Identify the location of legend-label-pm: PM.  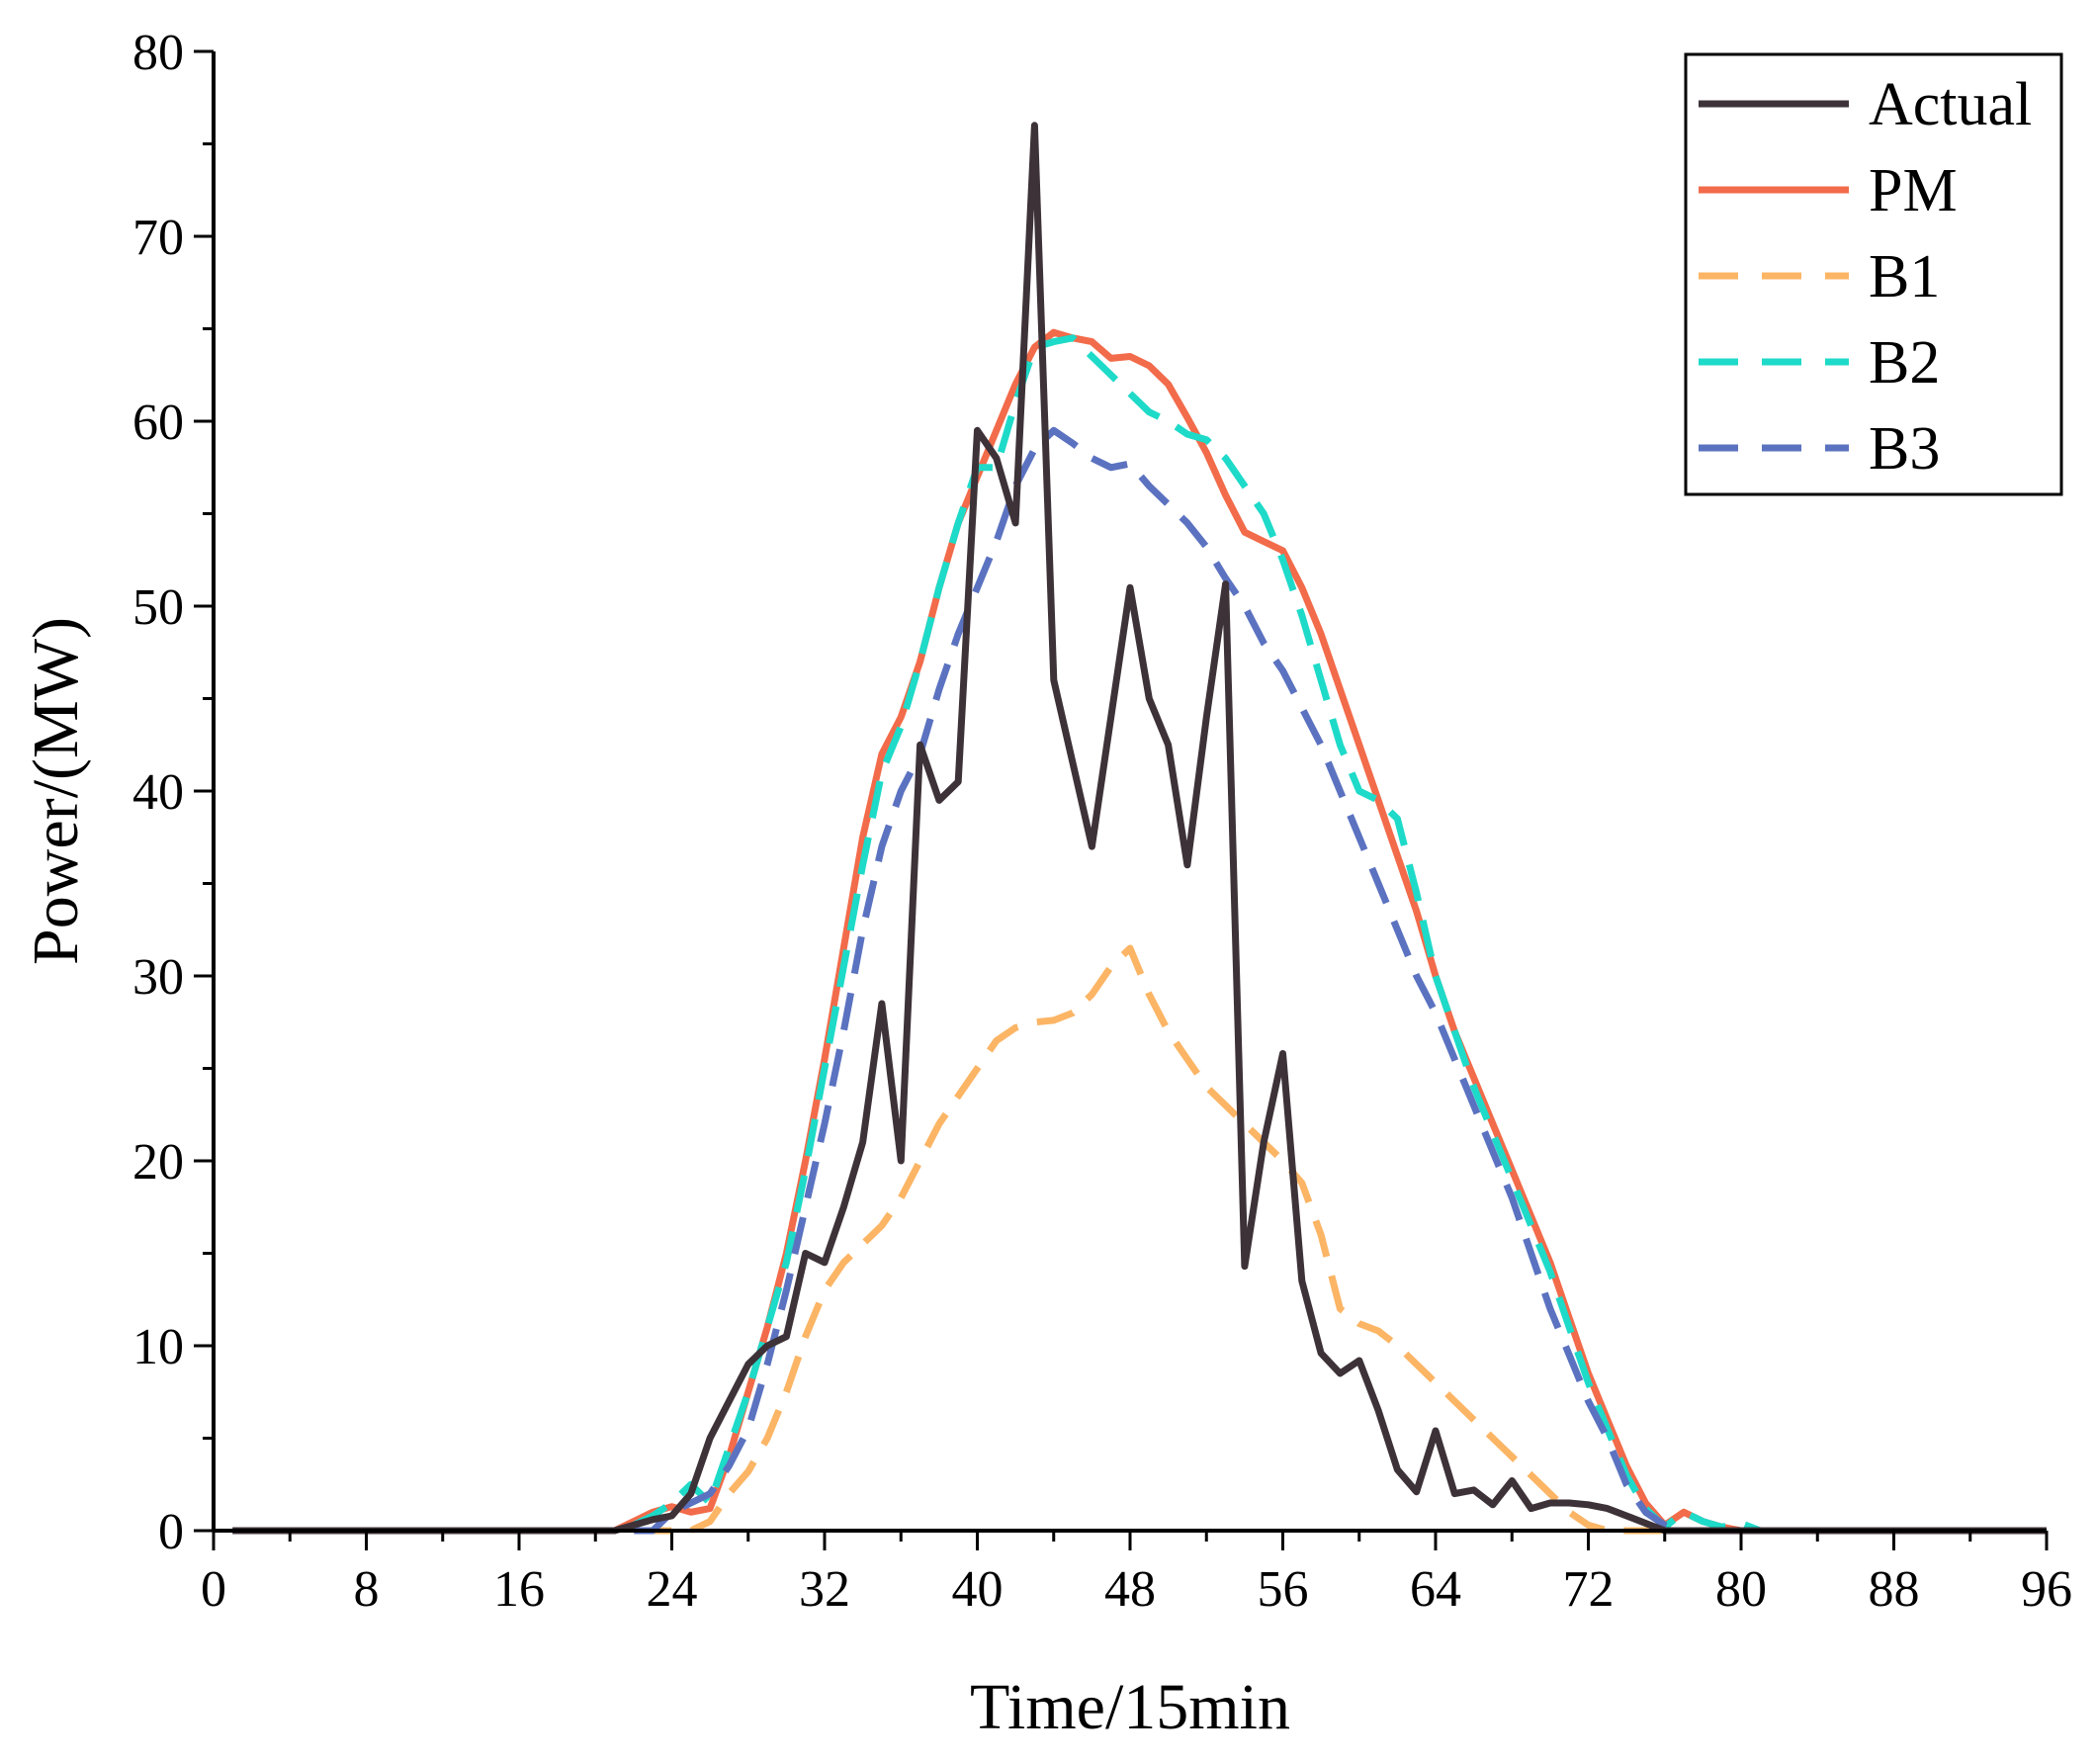
(1914, 190).